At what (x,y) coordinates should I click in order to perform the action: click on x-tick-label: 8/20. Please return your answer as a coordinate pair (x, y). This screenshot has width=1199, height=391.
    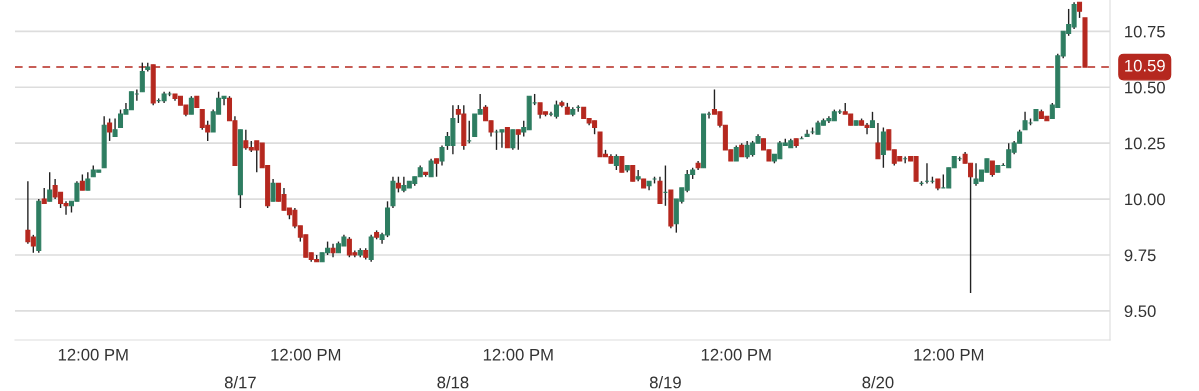
    Looking at the image, I should click on (878, 382).